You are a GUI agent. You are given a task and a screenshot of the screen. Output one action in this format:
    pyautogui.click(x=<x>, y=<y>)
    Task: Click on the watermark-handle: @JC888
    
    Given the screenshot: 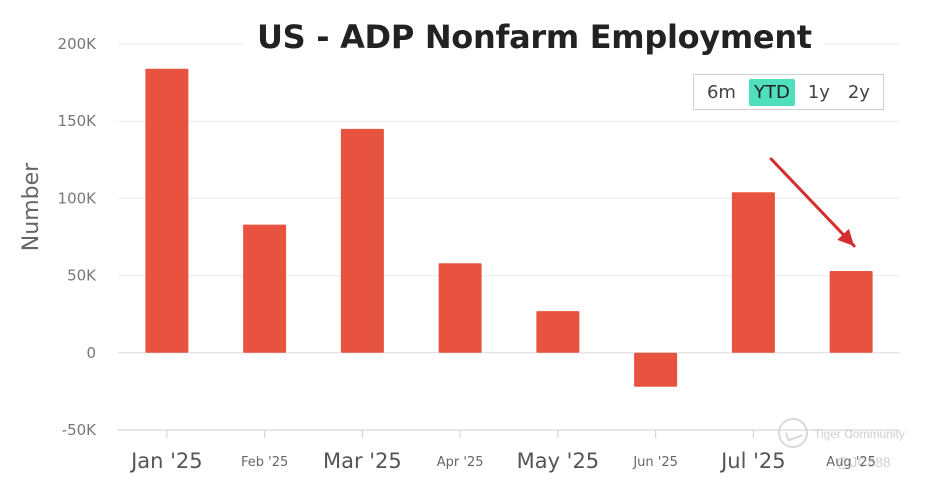 What is the action you would take?
    pyautogui.click(x=863, y=462)
    